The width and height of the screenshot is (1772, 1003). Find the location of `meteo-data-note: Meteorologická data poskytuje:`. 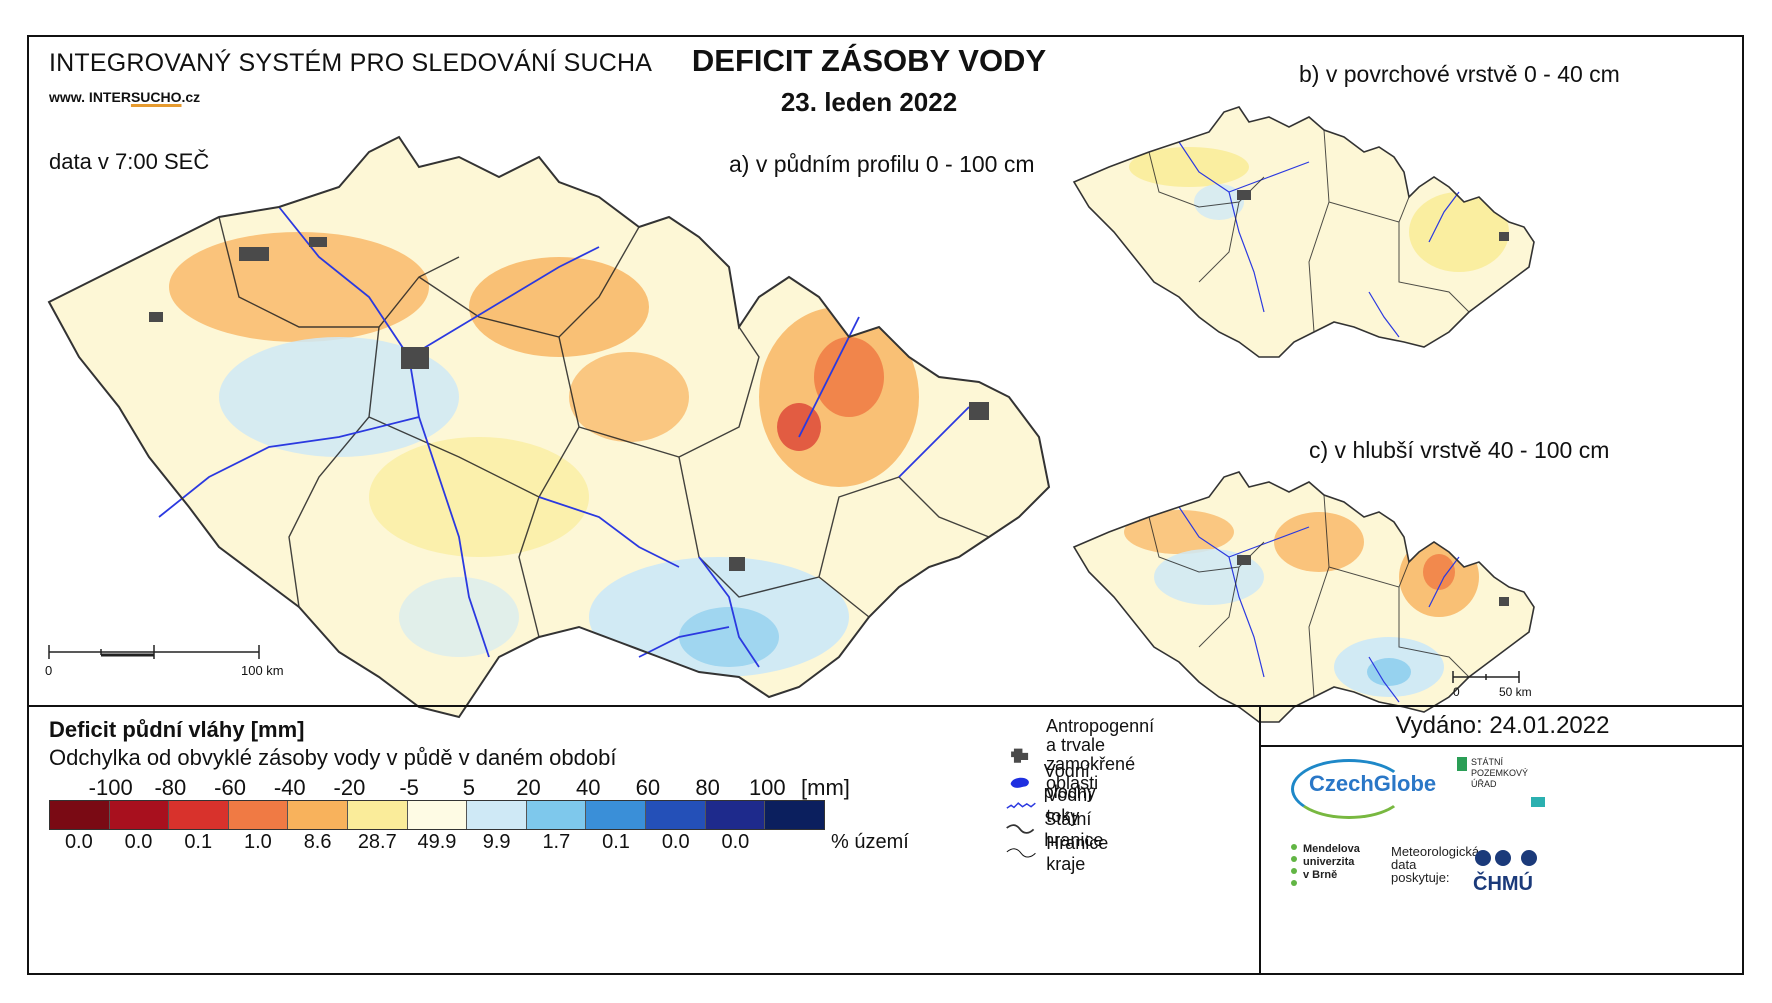

meteo-data-note: Meteorologická data poskytuje: is located at coordinates (1435, 864).